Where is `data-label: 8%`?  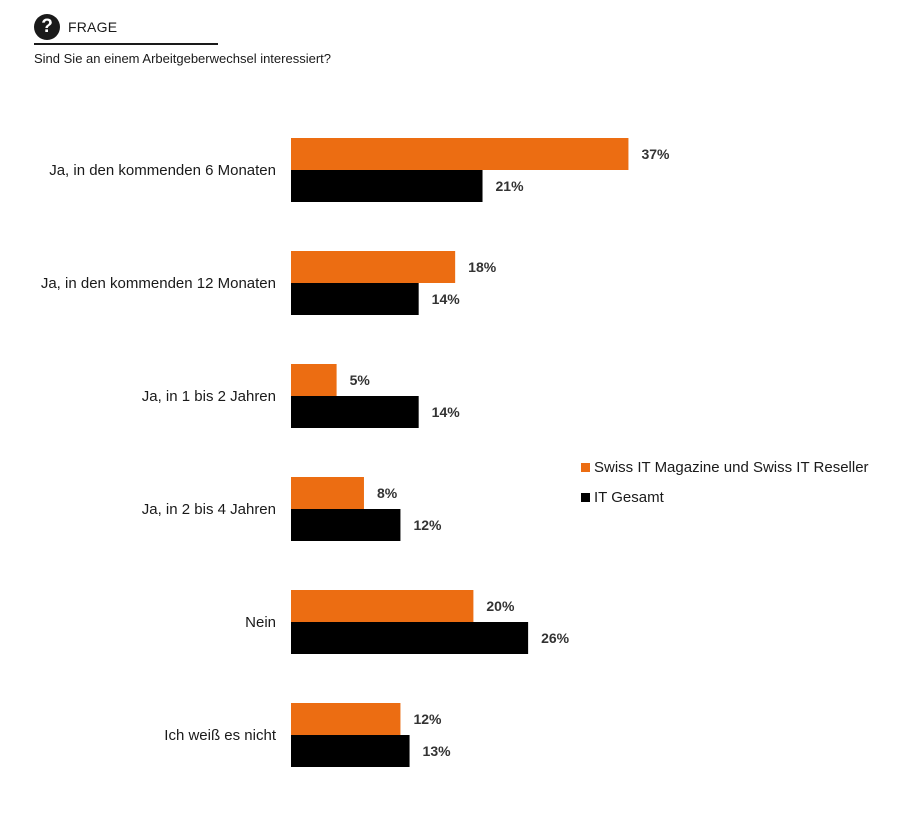 data-label: 8% is located at coordinates (387, 493).